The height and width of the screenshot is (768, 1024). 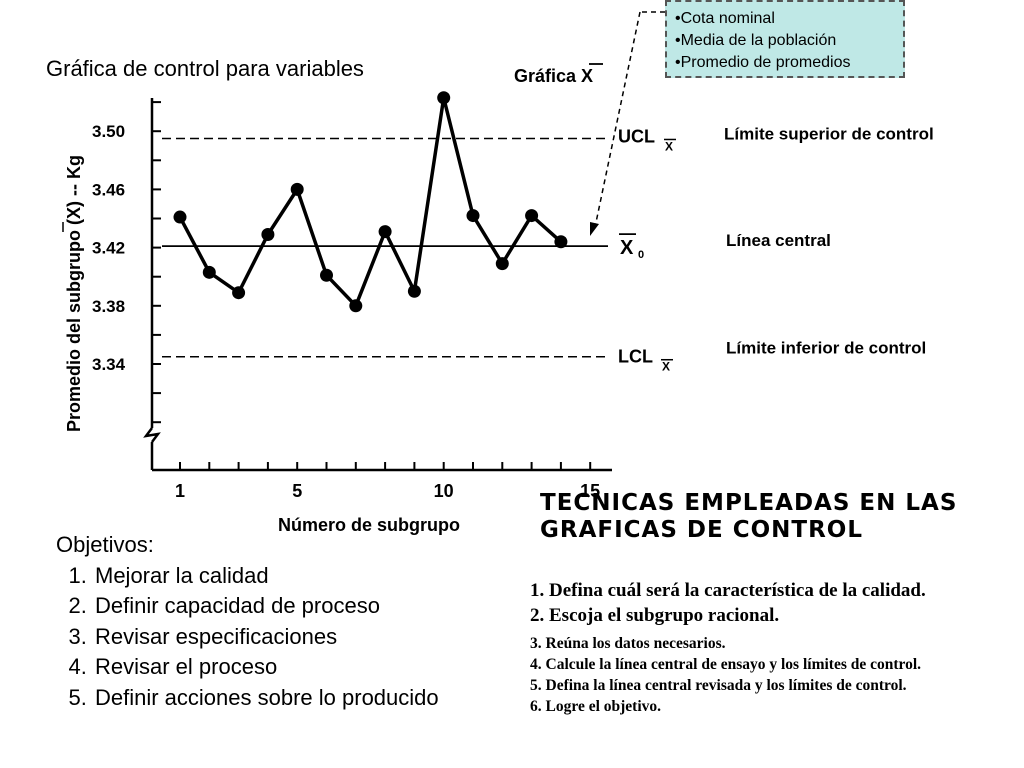 I want to click on series-points, so click(x=370, y=202).